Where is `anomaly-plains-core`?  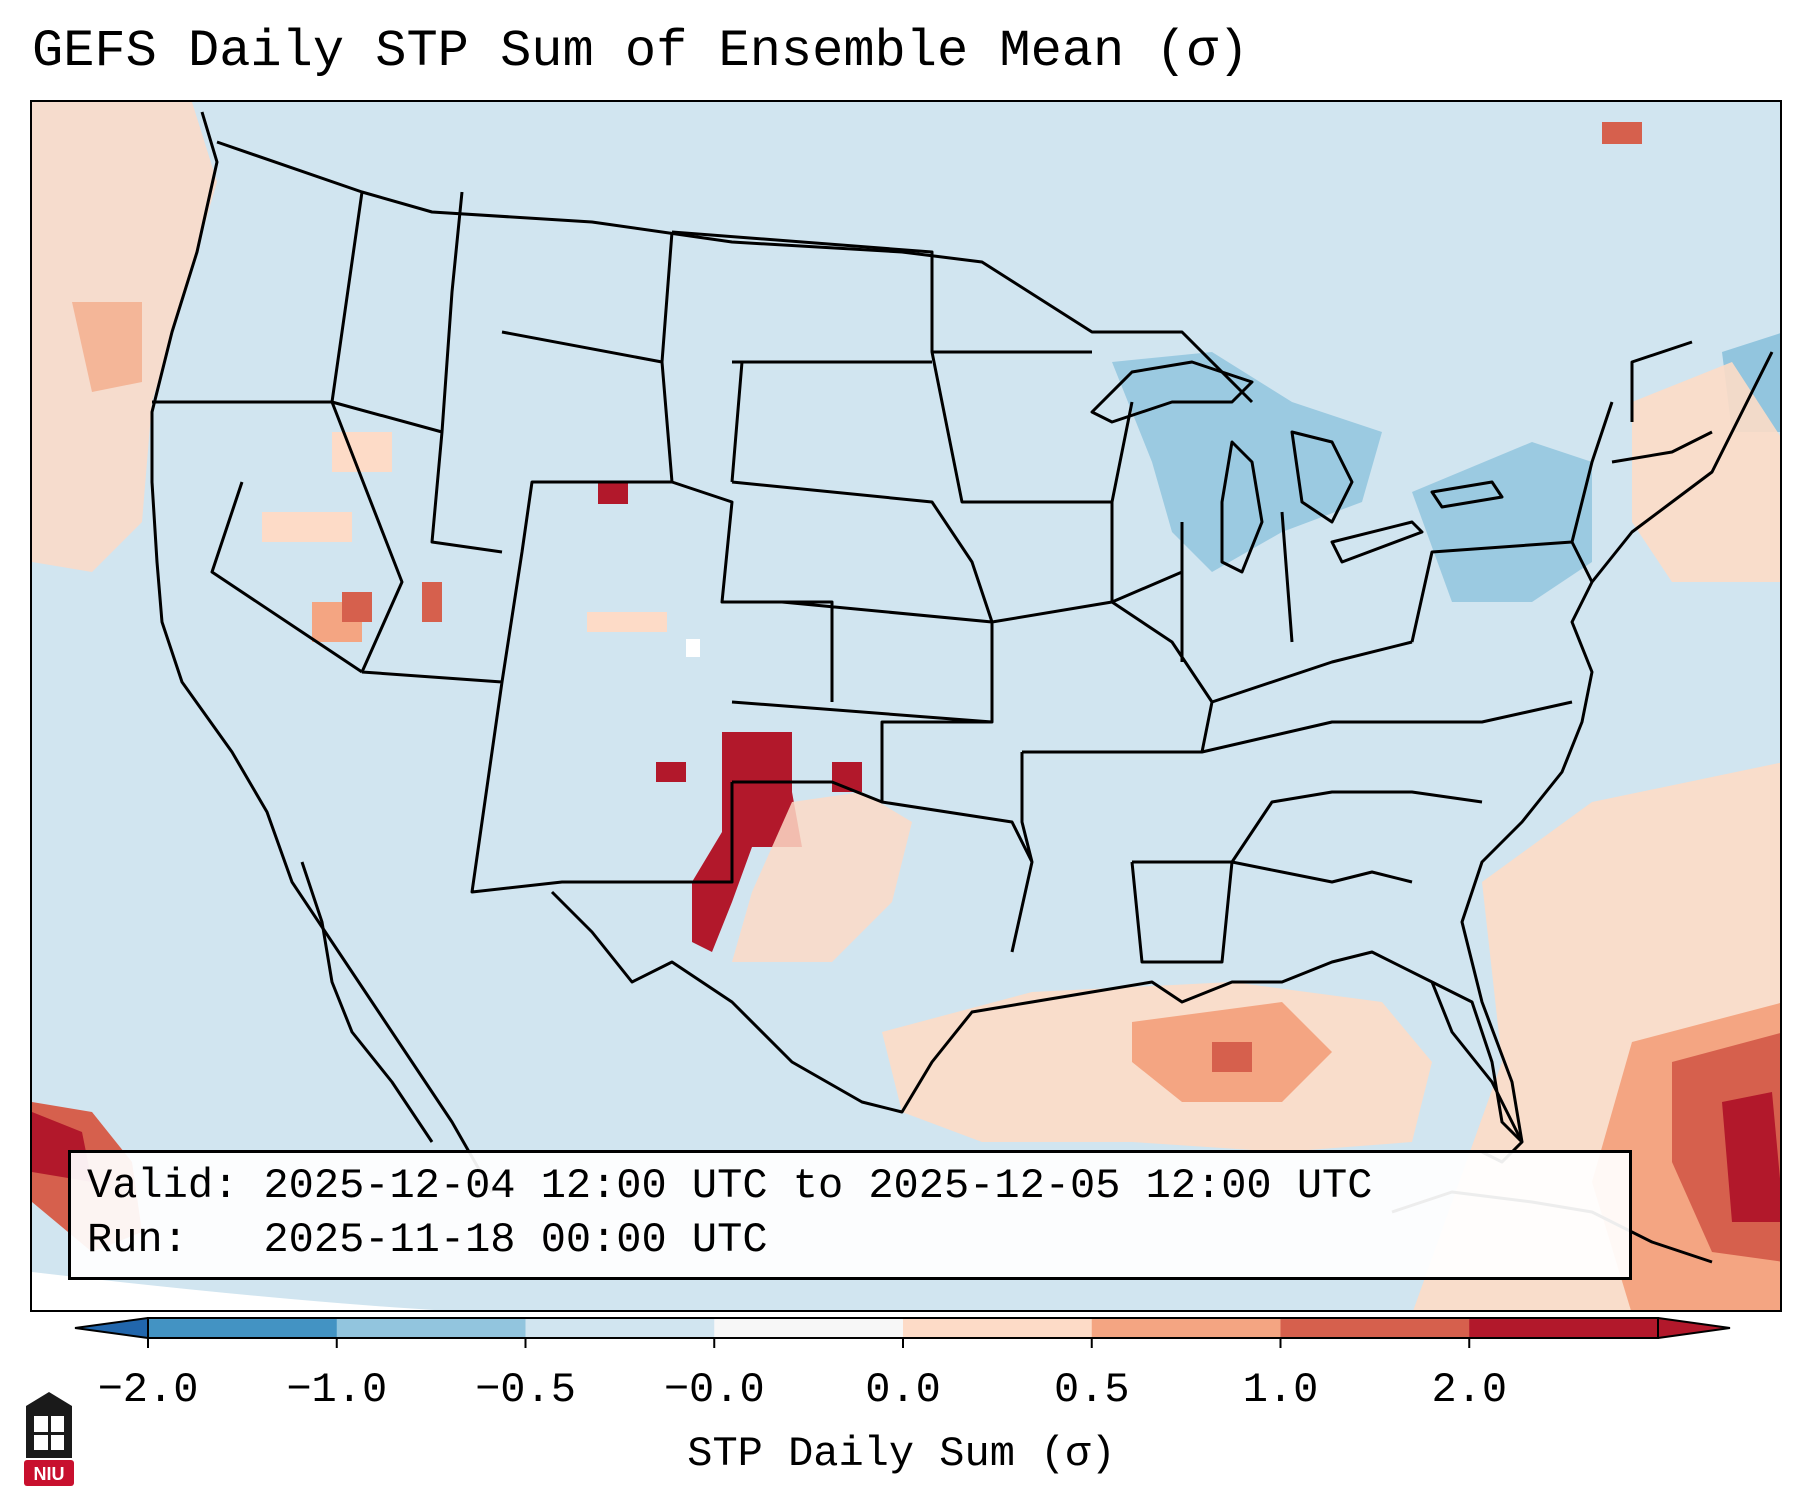
anomaly-plains-core is located at coordinates (747, 842).